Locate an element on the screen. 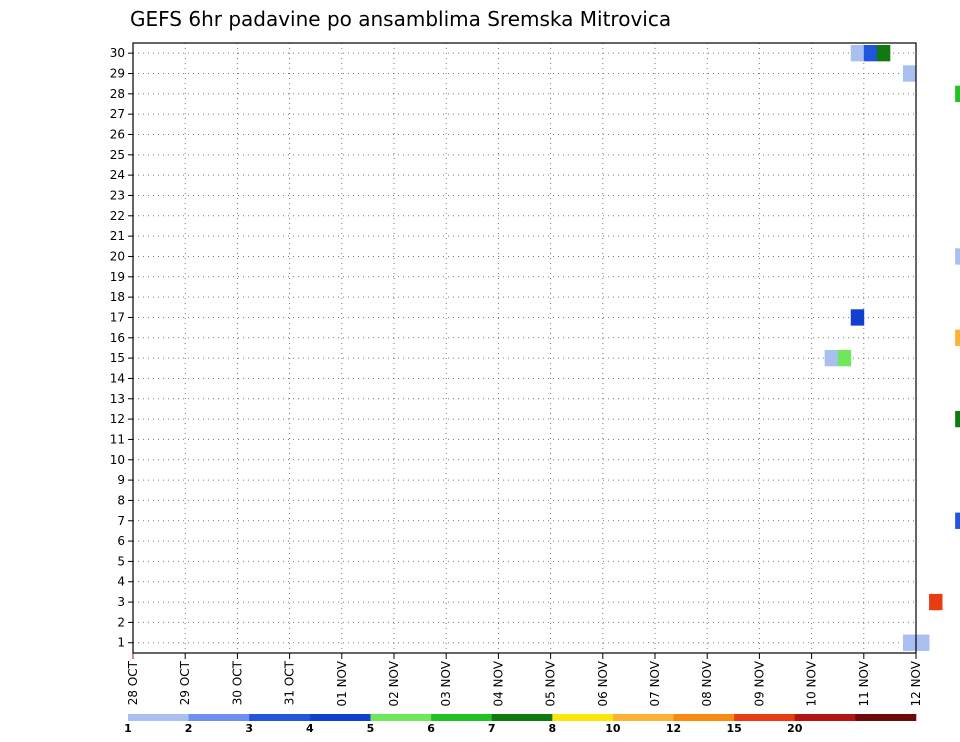 The height and width of the screenshot is (742, 960). x-tick-label: 09 NOV is located at coordinates (759, 683).